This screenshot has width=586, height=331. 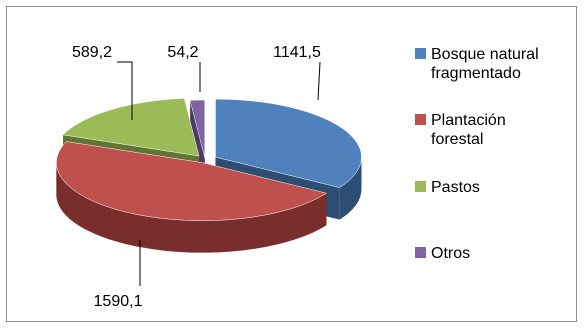 I want to click on legend-label-0-1: fragmentado, so click(x=476, y=73).